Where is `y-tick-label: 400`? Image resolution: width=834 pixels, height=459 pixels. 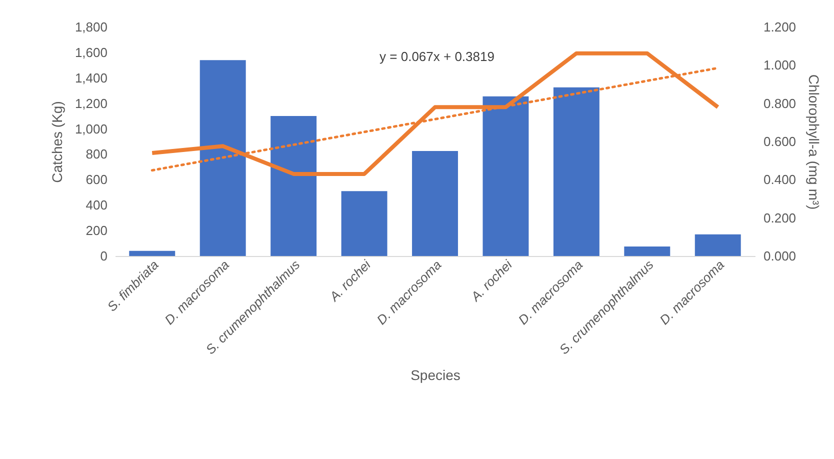 y-tick-label: 400 is located at coordinates (97, 205).